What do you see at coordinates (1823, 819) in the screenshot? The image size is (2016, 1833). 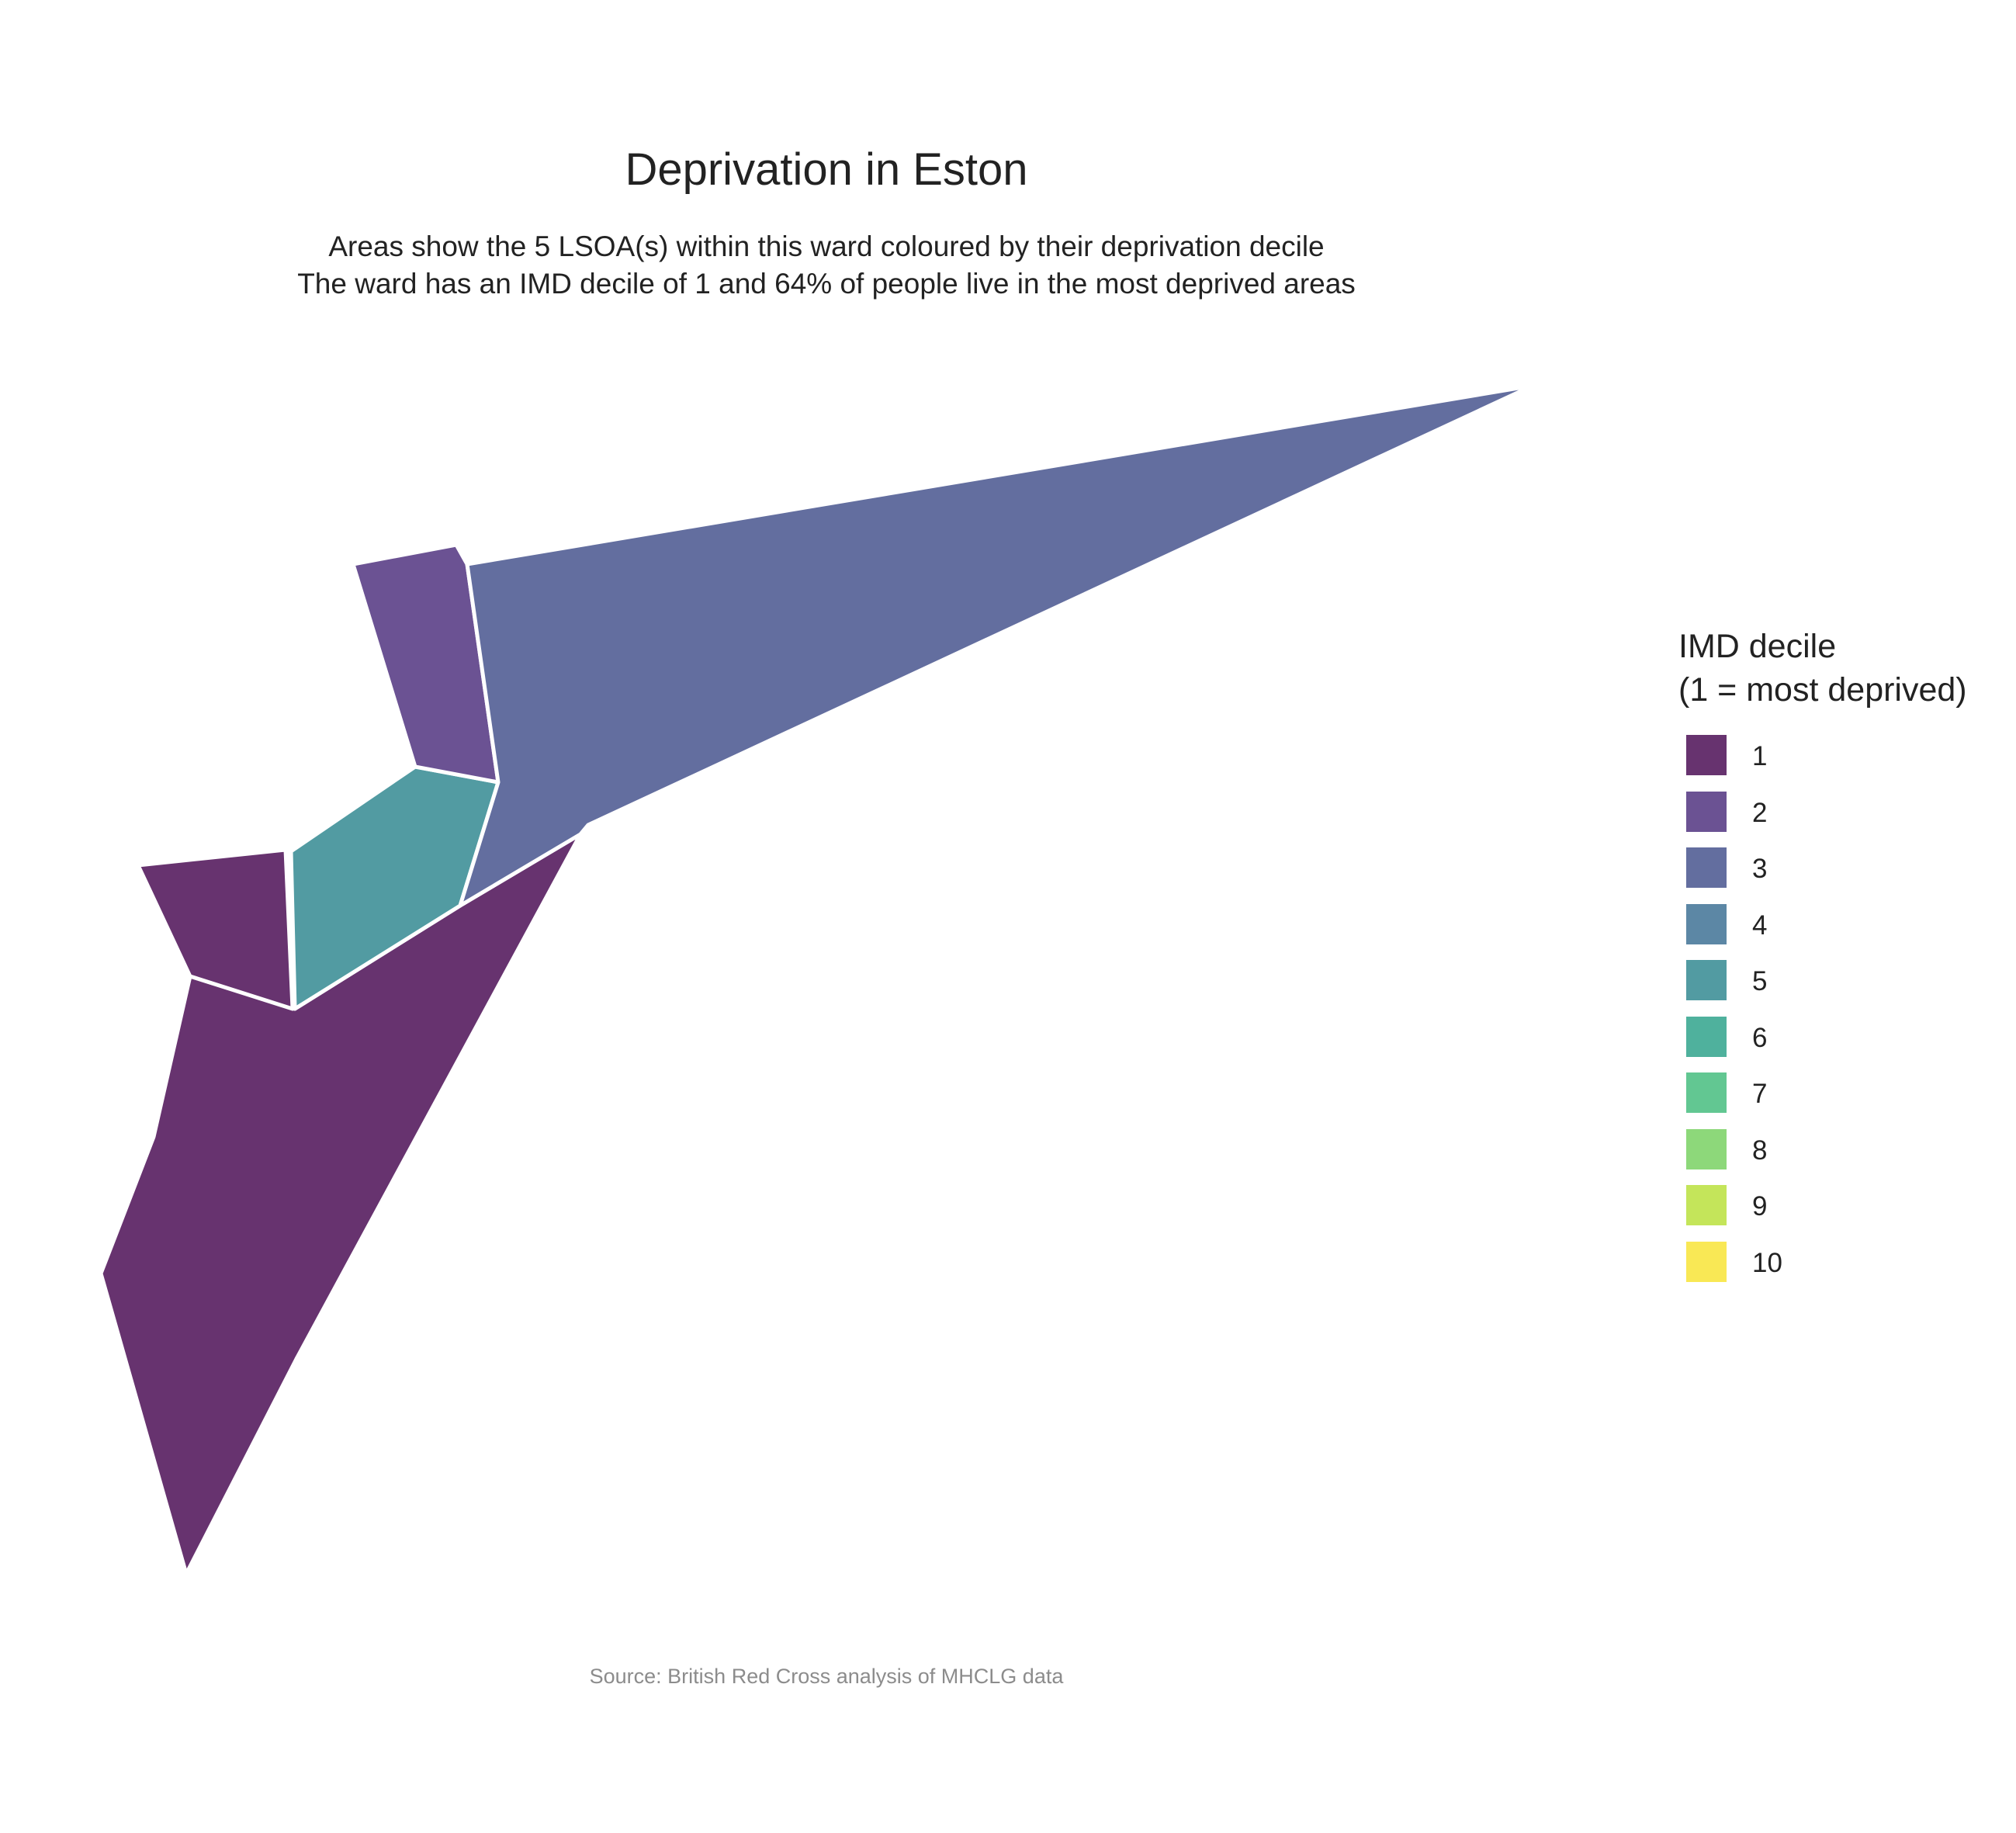 I see `legend-item-2: 2` at bounding box center [1823, 819].